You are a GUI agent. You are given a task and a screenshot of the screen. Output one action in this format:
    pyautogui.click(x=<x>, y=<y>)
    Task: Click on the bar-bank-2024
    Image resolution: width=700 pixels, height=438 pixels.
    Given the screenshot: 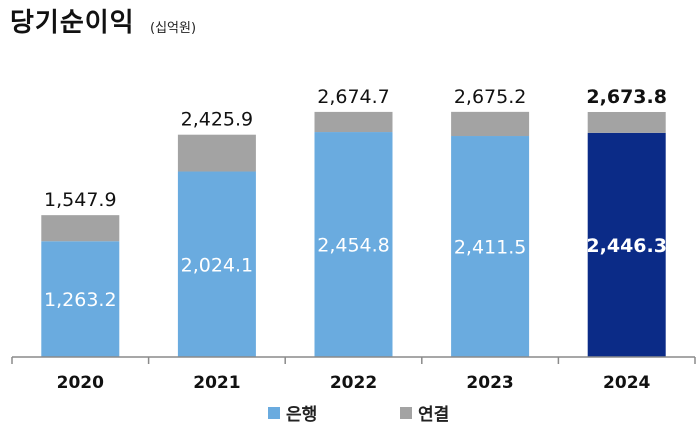 What is the action you would take?
    pyautogui.click(x=626, y=244)
    